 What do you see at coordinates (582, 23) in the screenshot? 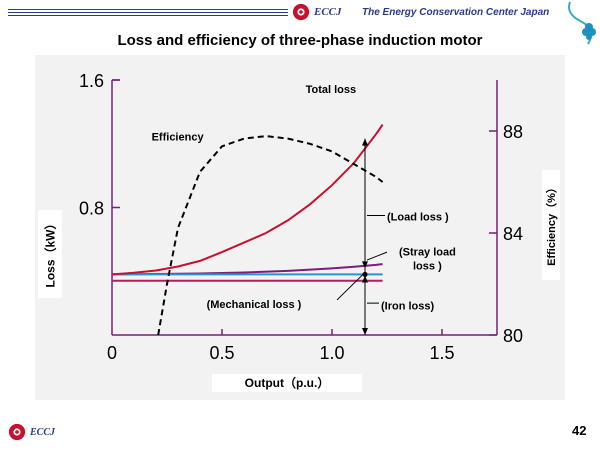
I see `clover-decoration-icon` at bounding box center [582, 23].